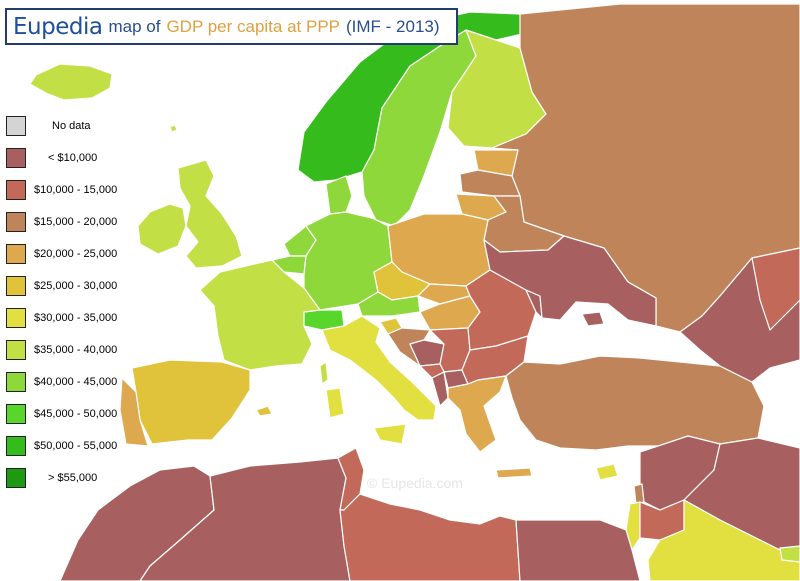  Describe the element at coordinates (775, 289) in the screenshot. I see `region-azerbaijan` at that location.